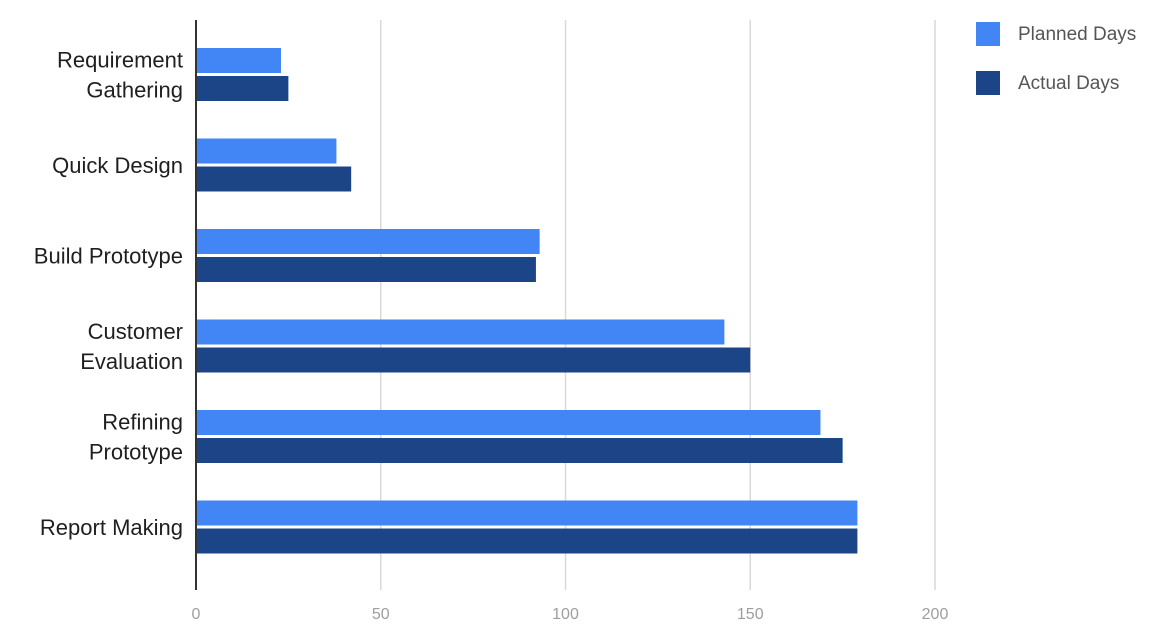  I want to click on x-tick-label: 50, so click(381, 614).